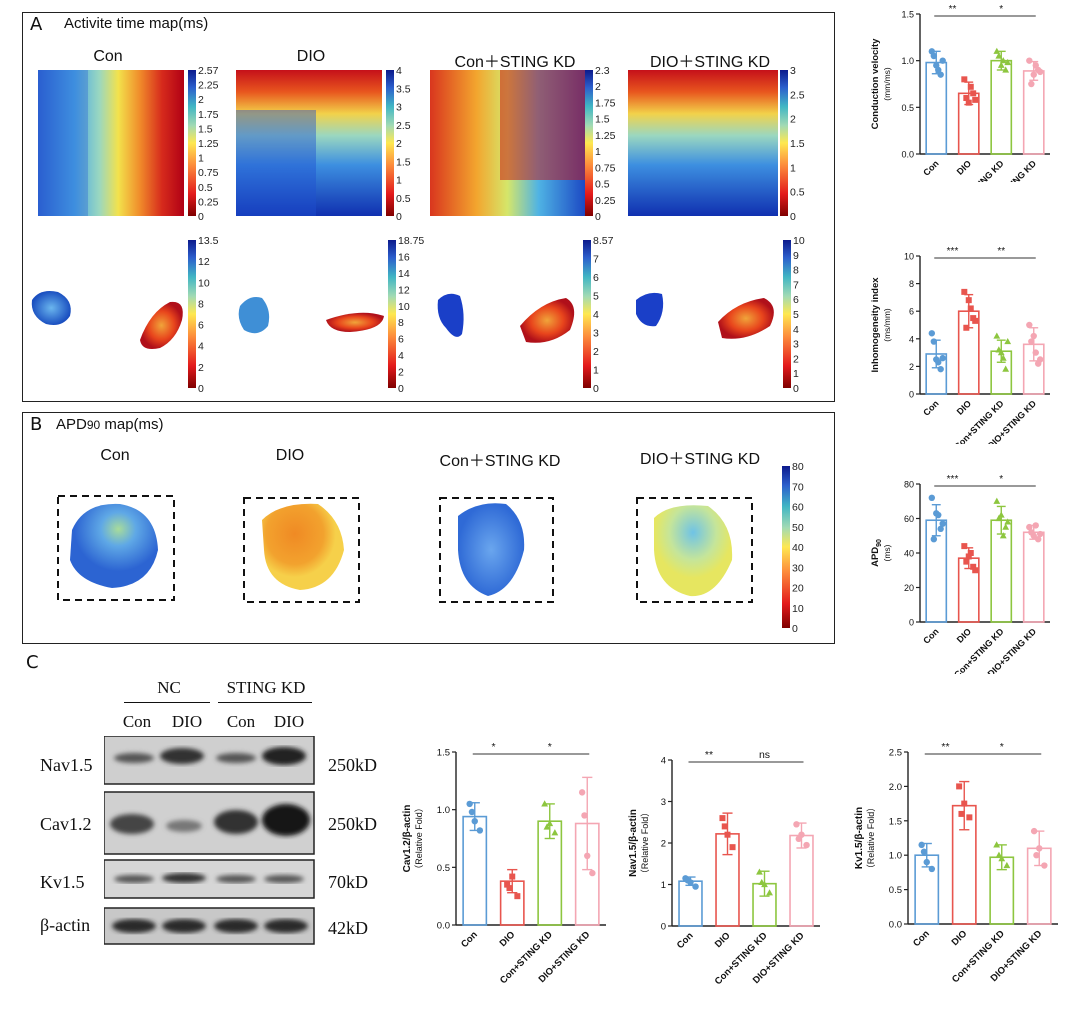 This screenshot has height=1017, width=1080. What do you see at coordinates (603, 241) in the screenshot?
I see `colorbar-tick-label: 8.57` at bounding box center [603, 241].